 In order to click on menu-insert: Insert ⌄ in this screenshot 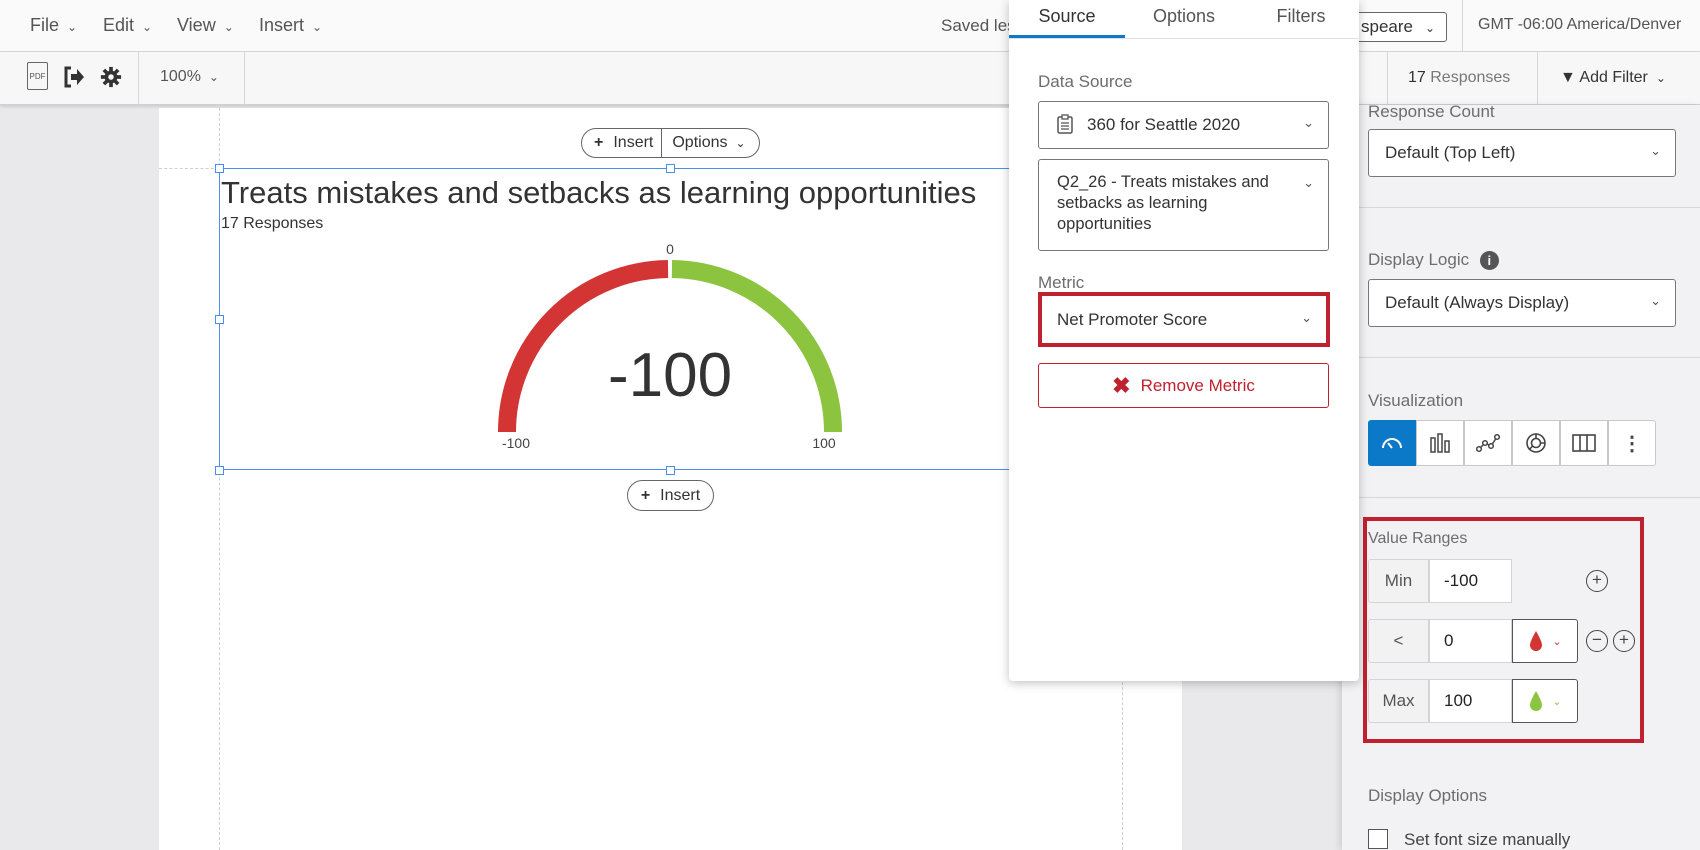, I will do `click(290, 25)`.